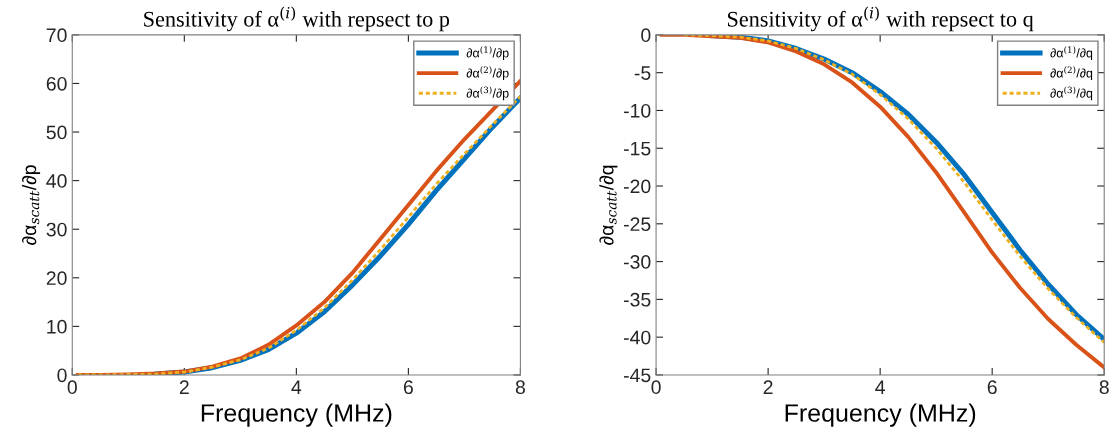 This screenshot has height=436, width=1112. Describe the element at coordinates (56, 229) in the screenshot. I see `y-tick-label: 30` at that location.